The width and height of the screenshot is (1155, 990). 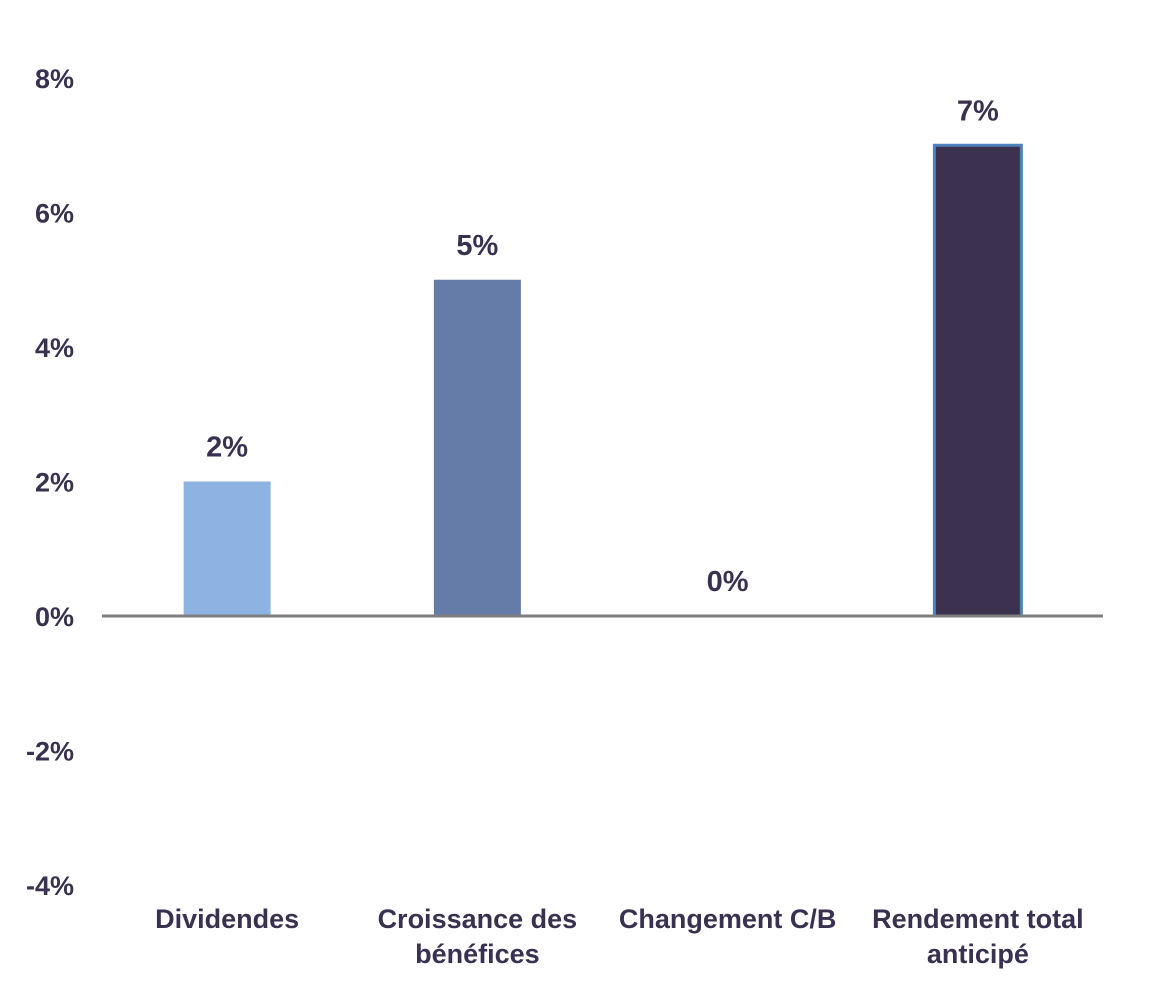 I want to click on data-label: 5%, so click(x=477, y=246).